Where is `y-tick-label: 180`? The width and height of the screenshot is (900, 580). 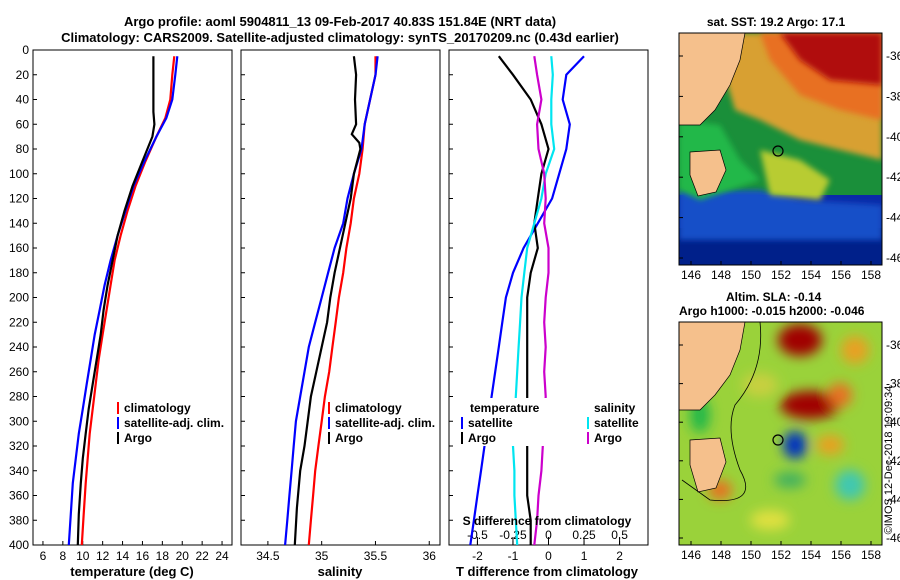 y-tick-label: 180 is located at coordinates (19, 273).